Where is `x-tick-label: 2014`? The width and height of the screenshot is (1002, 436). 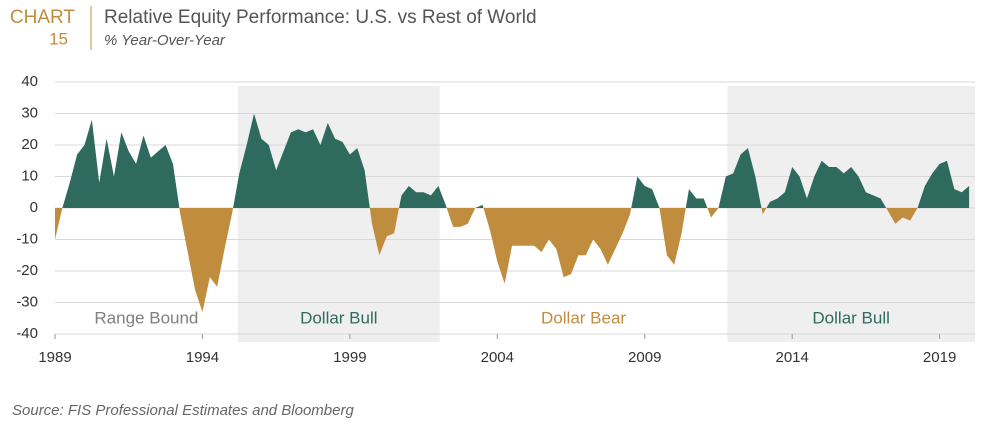 x-tick-label: 2014 is located at coordinates (791, 357).